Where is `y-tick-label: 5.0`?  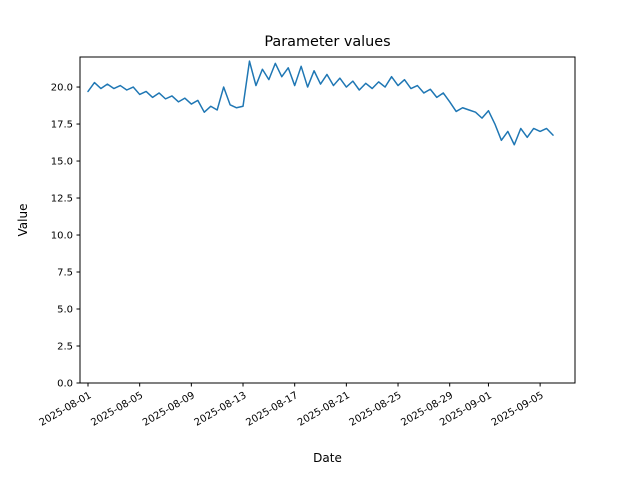 y-tick-label: 5.0 is located at coordinates (65, 310).